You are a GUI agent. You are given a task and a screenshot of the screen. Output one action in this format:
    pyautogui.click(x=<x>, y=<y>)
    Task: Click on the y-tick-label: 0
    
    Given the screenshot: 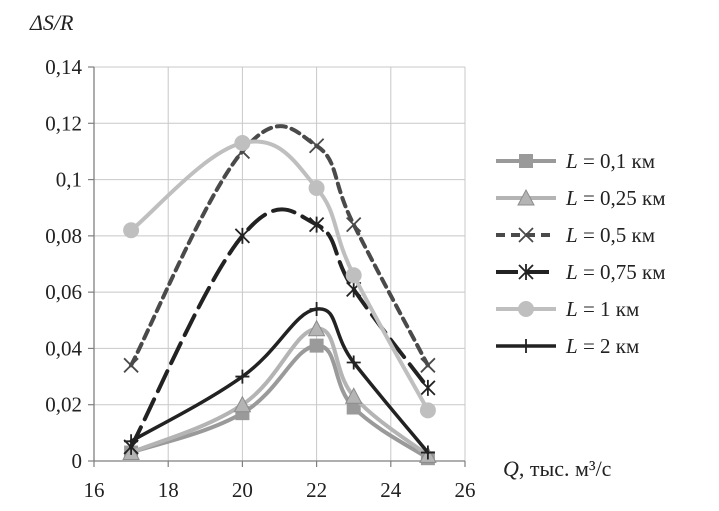 What is the action you would take?
    pyautogui.click(x=77, y=461)
    